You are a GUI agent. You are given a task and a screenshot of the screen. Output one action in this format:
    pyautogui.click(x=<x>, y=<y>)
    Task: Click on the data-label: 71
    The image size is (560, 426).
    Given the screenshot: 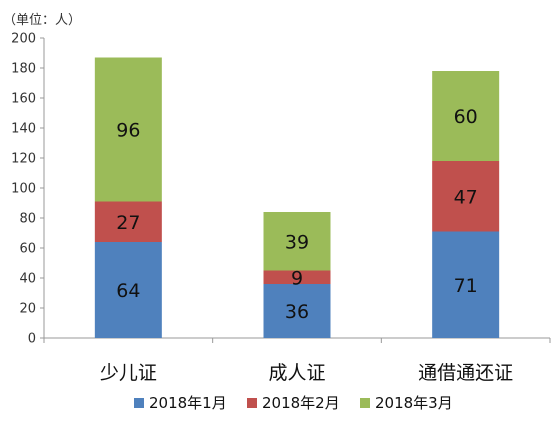 What is the action you would take?
    pyautogui.click(x=466, y=286)
    